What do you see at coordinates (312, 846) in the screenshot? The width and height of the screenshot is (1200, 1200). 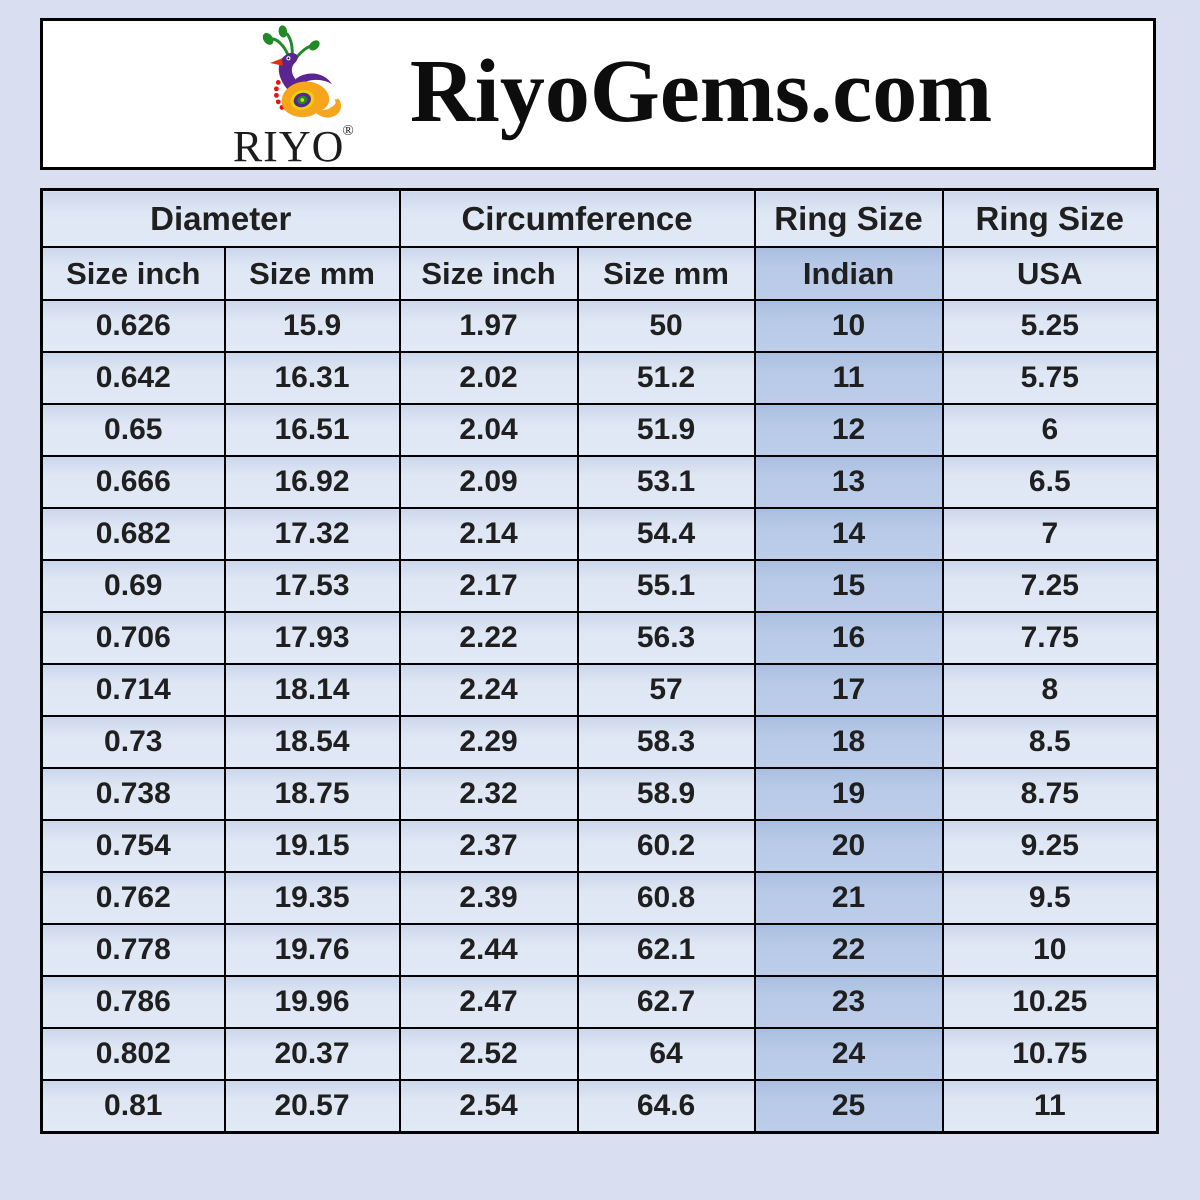 I see `table-cell: 19.15` at bounding box center [312, 846].